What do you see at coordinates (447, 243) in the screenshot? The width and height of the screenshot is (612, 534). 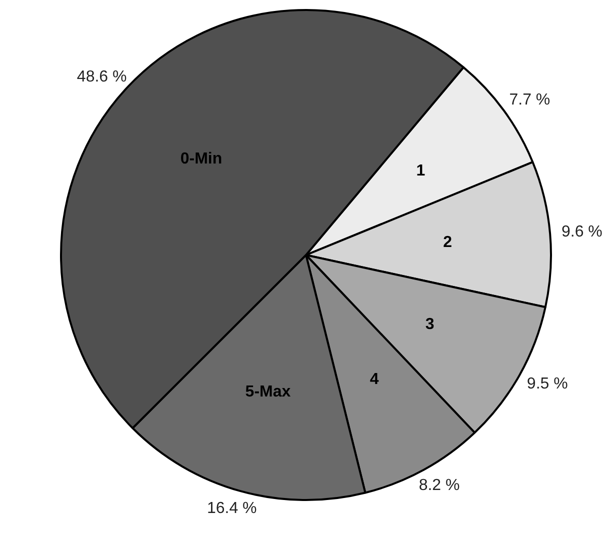 I see `slice-label: 2` at bounding box center [447, 243].